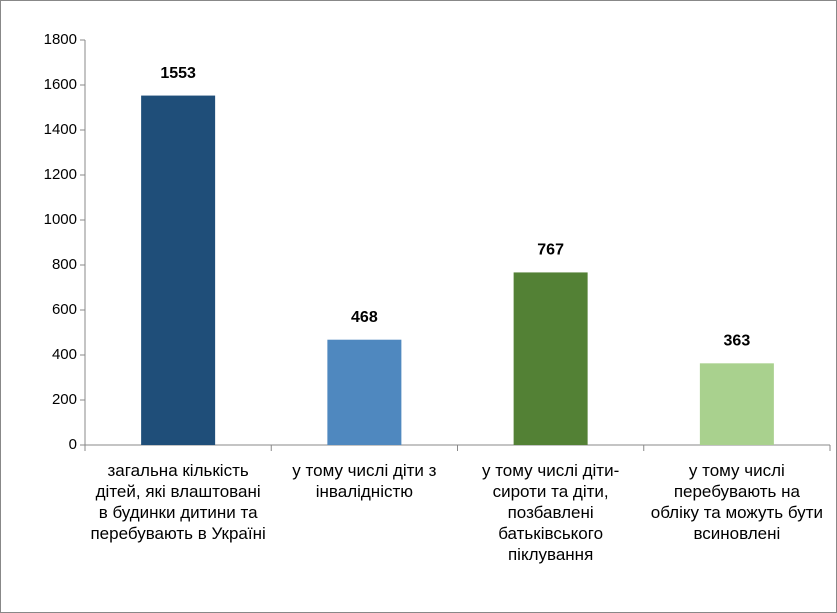 Image resolution: width=837 pixels, height=613 pixels. What do you see at coordinates (60, 129) in the screenshot?
I see `y-tick-label: 1400` at bounding box center [60, 129].